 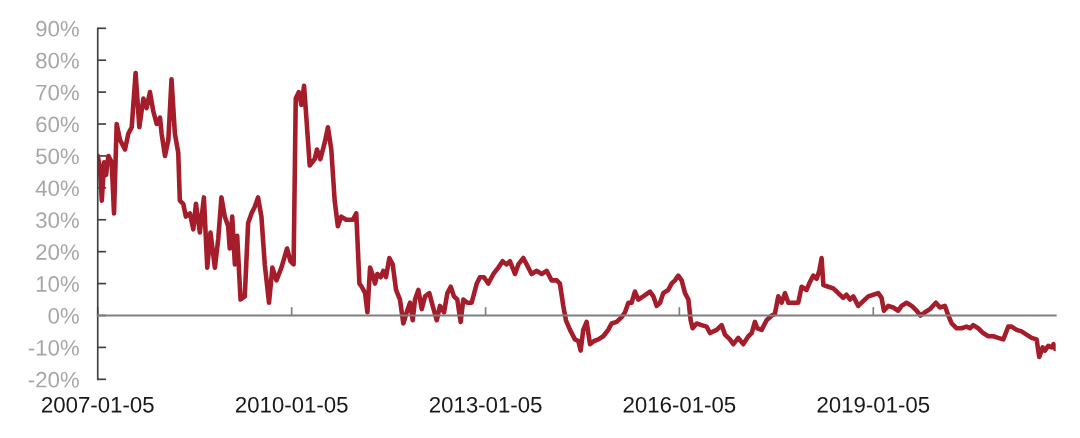 What do you see at coordinates (679, 404) in the screenshot?
I see `x-tick-label: 2016-01-05` at bounding box center [679, 404].